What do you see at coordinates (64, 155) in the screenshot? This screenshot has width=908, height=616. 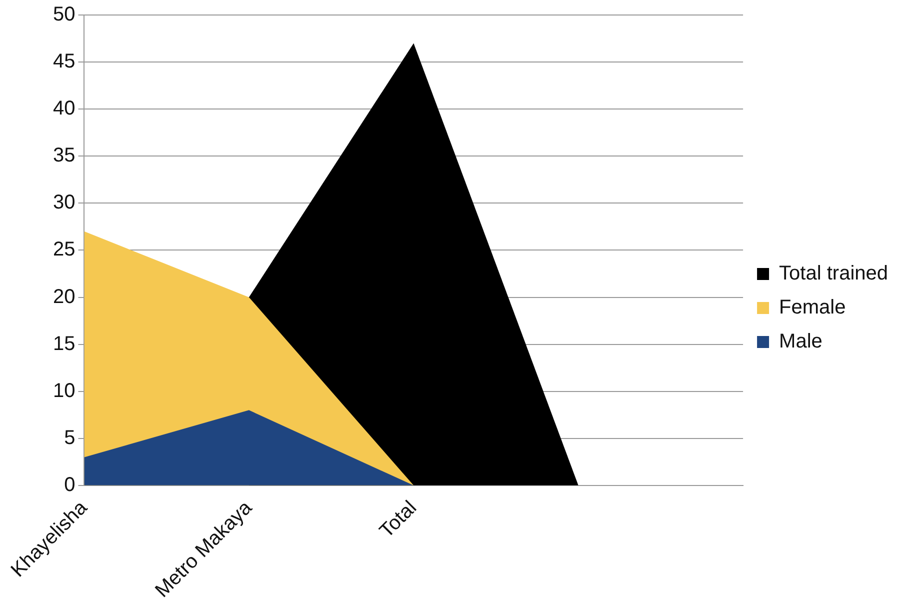 I see `y-tick-label: 35` at bounding box center [64, 155].